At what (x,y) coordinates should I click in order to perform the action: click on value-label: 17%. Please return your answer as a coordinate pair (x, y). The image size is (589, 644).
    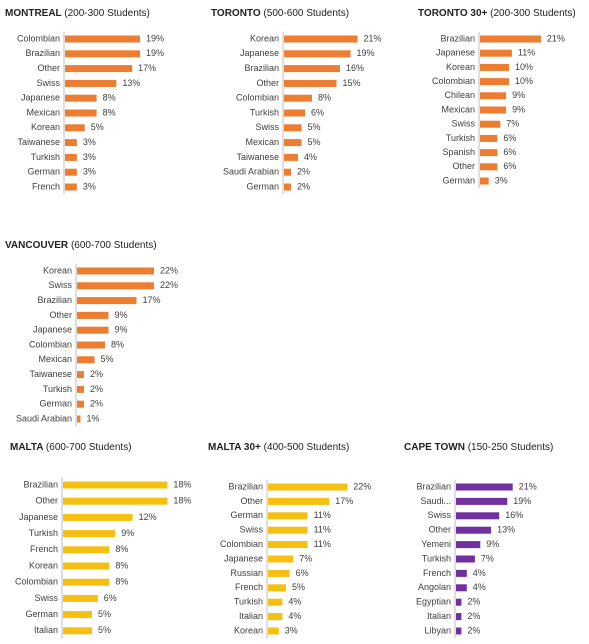
    Looking at the image, I should click on (152, 300).